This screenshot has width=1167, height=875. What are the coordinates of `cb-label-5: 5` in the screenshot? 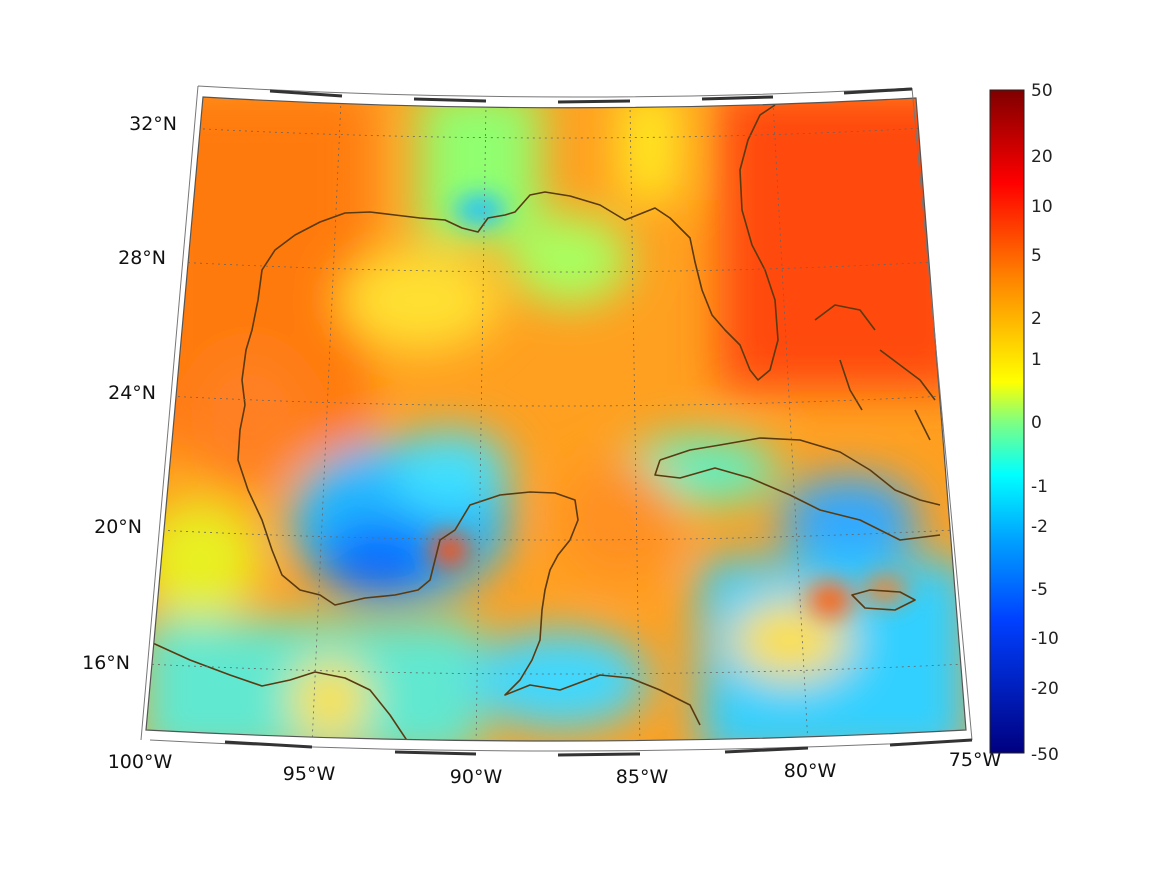 It's located at (1036, 256).